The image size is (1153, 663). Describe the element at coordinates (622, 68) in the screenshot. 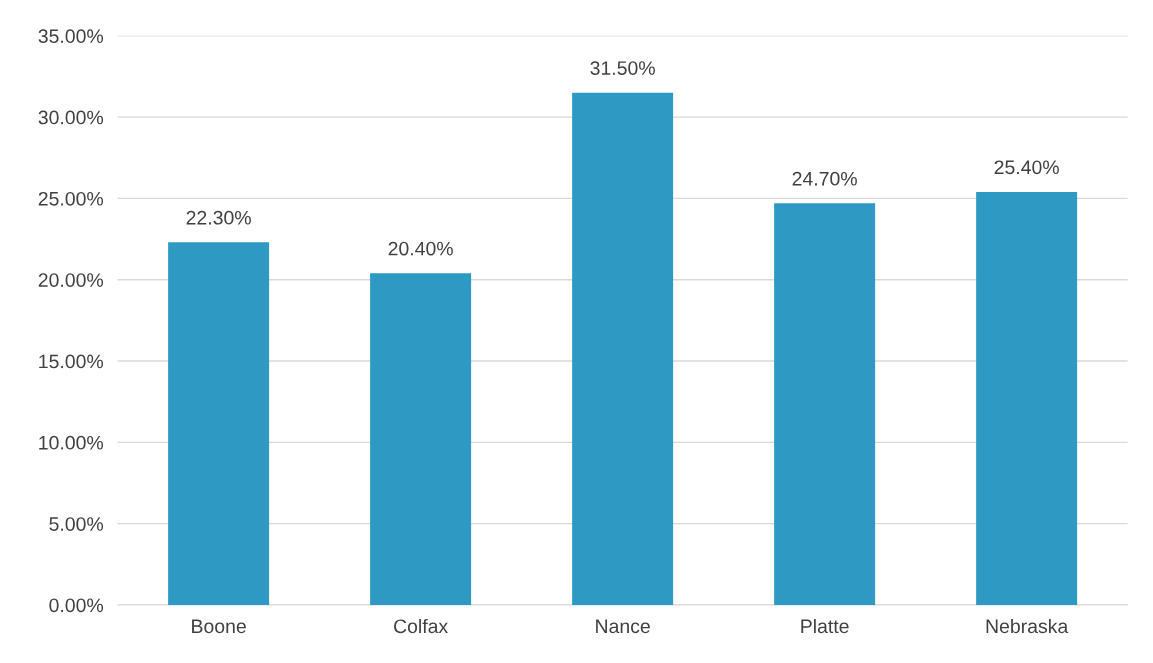

I see `data-label: 31.50%` at that location.